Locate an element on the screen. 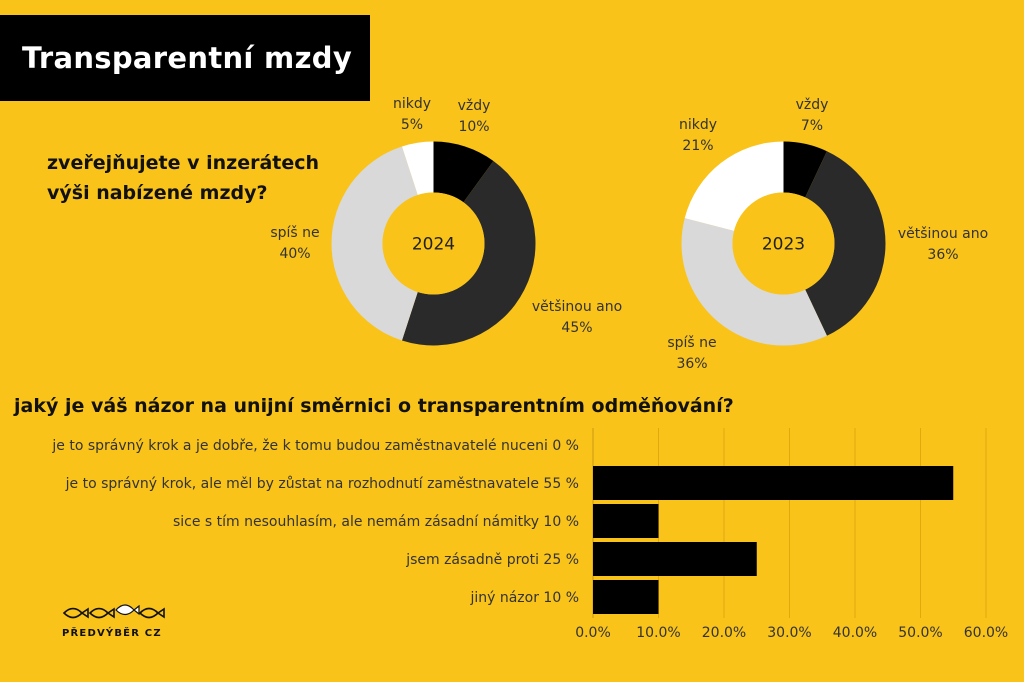 The width and height of the screenshot is (1024, 682). x-tick-label: 60.0% is located at coordinates (986, 633).